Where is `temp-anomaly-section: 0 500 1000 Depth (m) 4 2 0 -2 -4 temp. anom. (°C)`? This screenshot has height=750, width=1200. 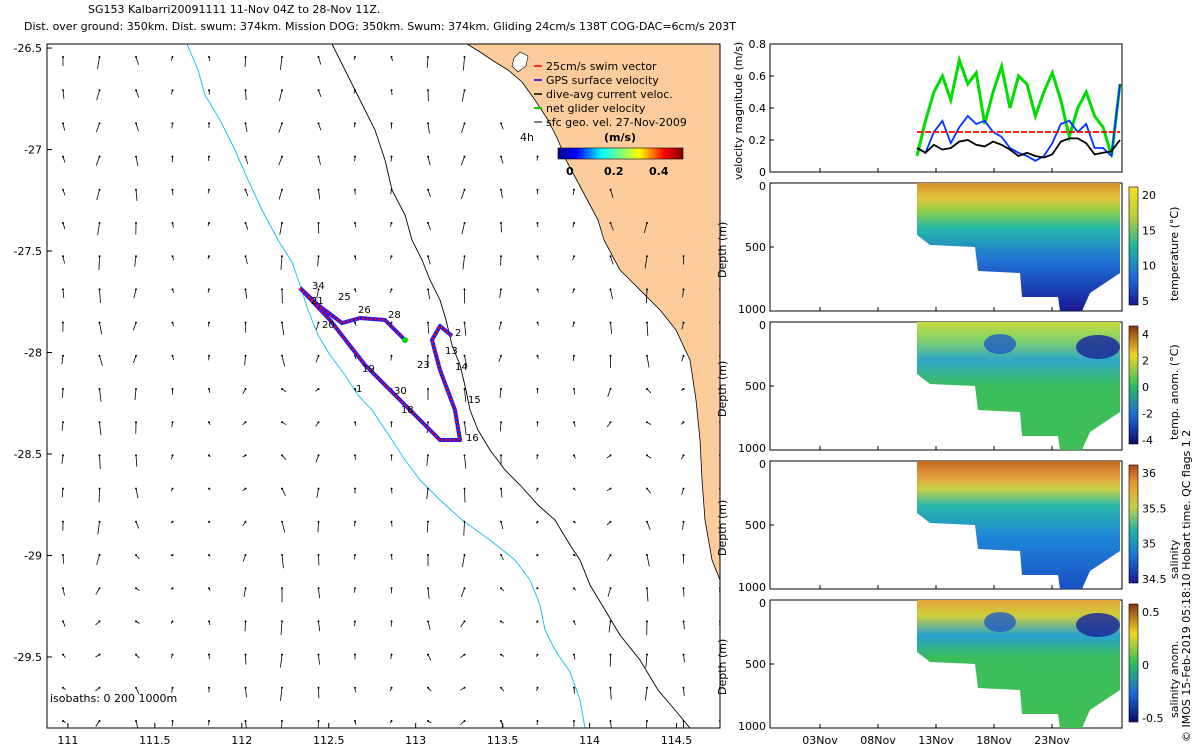 temp-anomaly-section: 0 500 1000 Depth (m) 4 2 0 -2 -4 temp. anom. (°C) is located at coordinates (948, 387).